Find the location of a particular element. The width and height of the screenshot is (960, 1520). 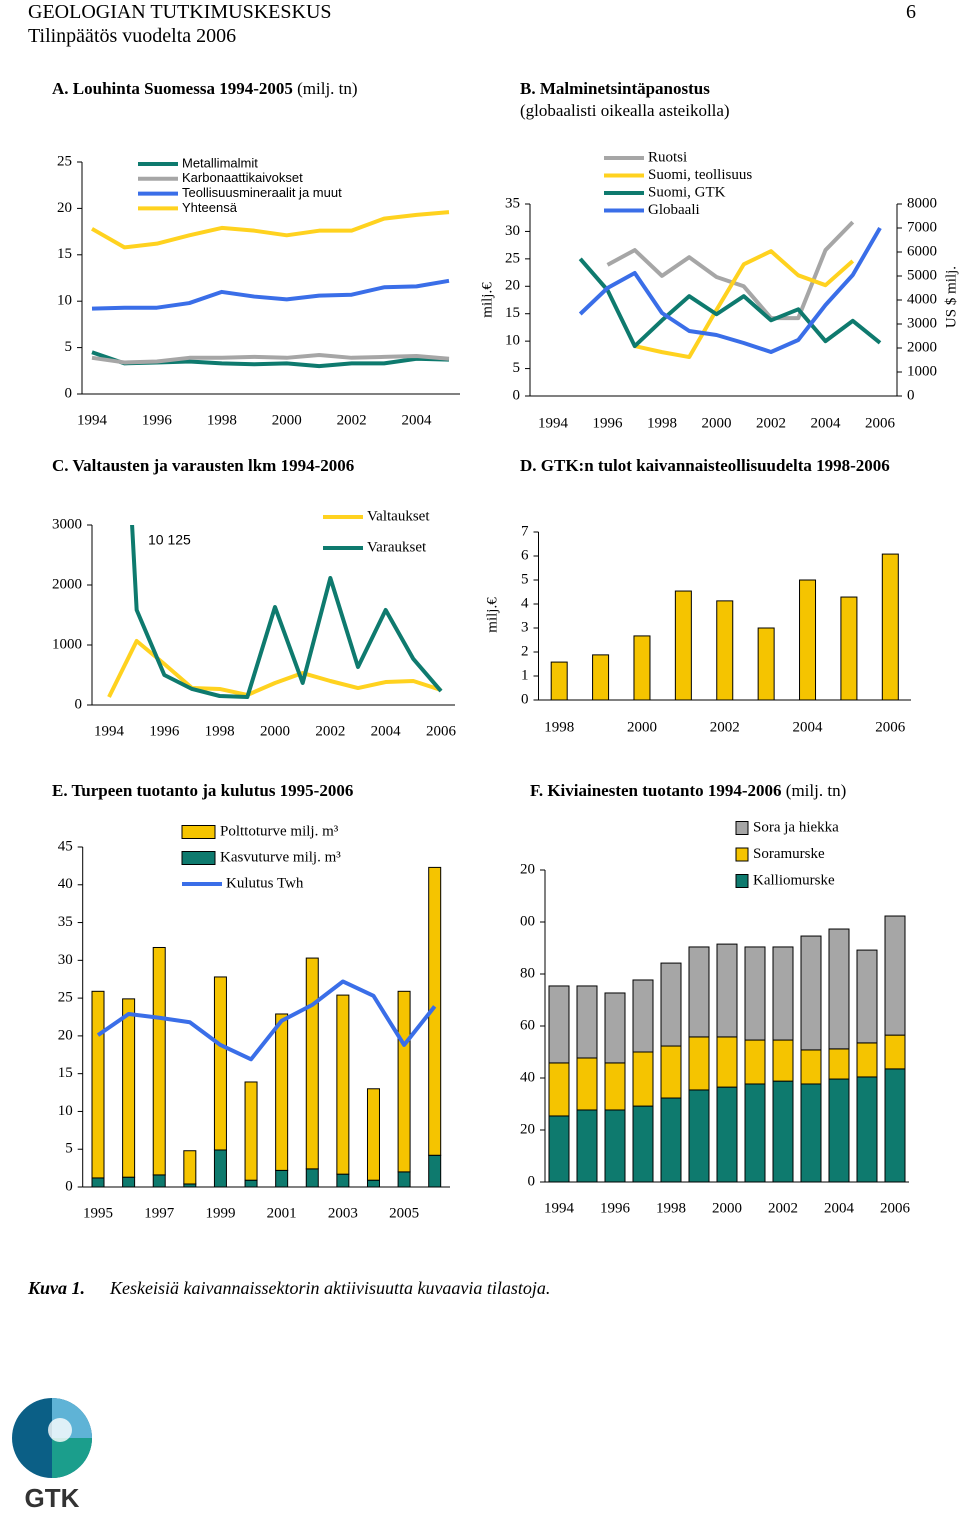

header-subtitle: Tilinpäätös vuodelta 2006 is located at coordinates (132, 36).